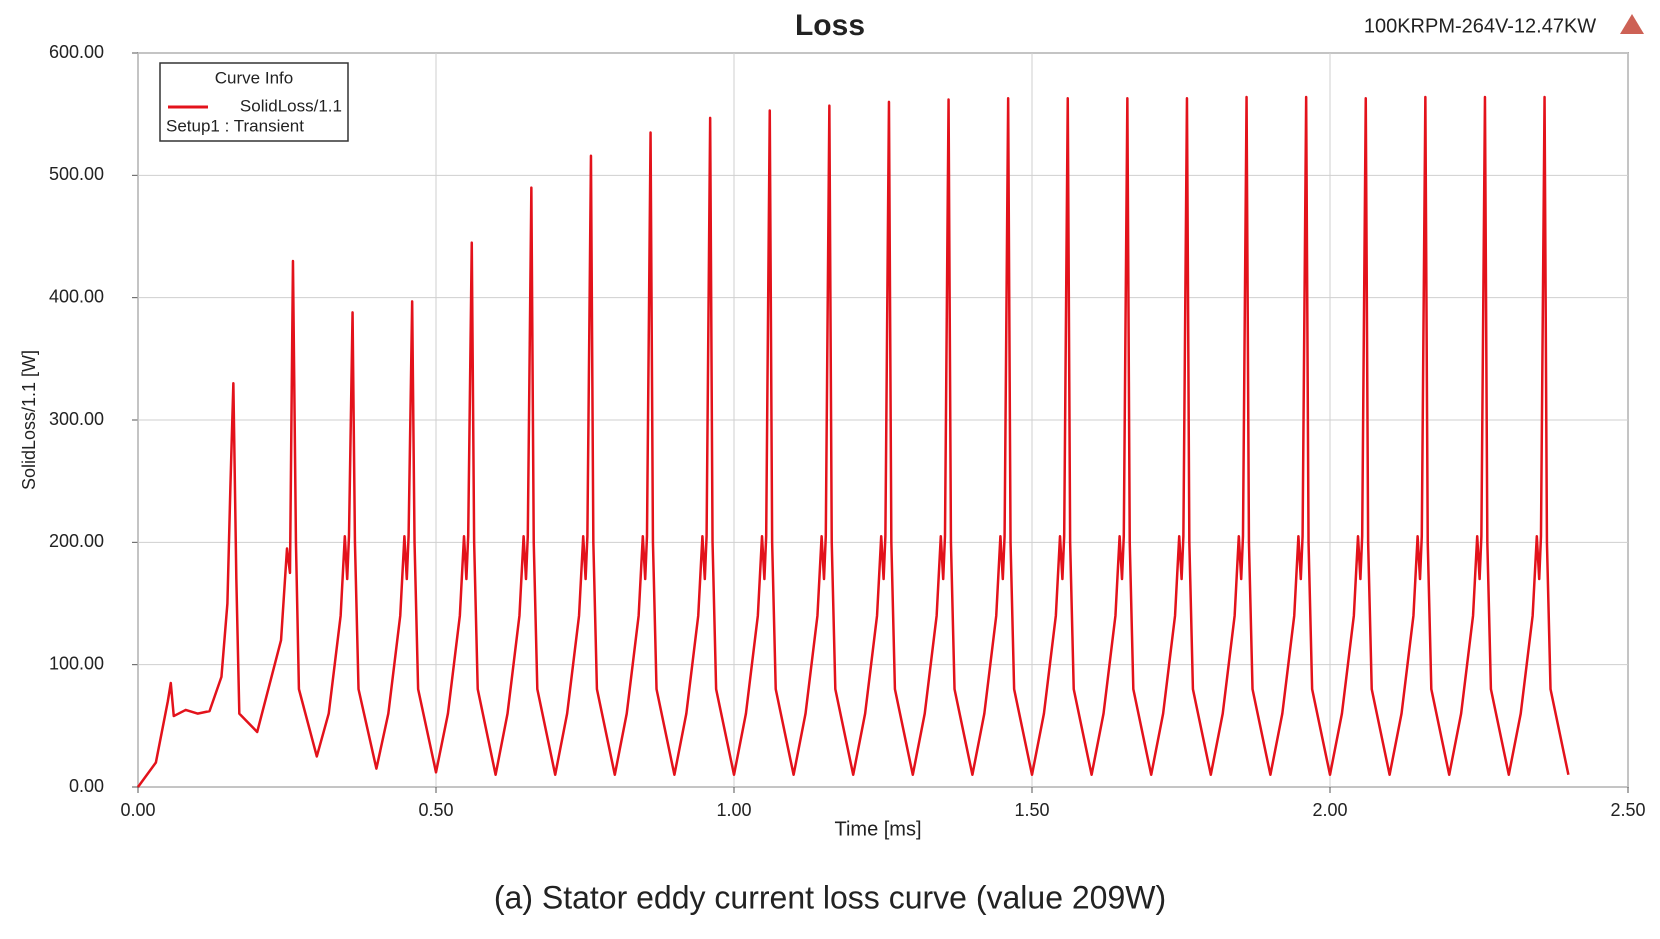  What do you see at coordinates (830, 25) in the screenshot?
I see `chart-title: Loss` at bounding box center [830, 25].